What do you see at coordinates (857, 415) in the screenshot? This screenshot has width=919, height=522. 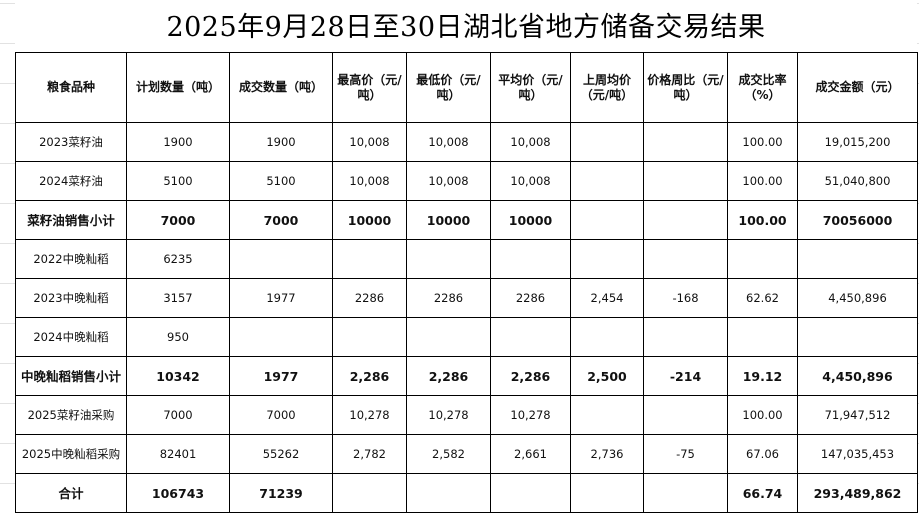 I see `cell-deal-amount: 71,947,512` at bounding box center [857, 415].